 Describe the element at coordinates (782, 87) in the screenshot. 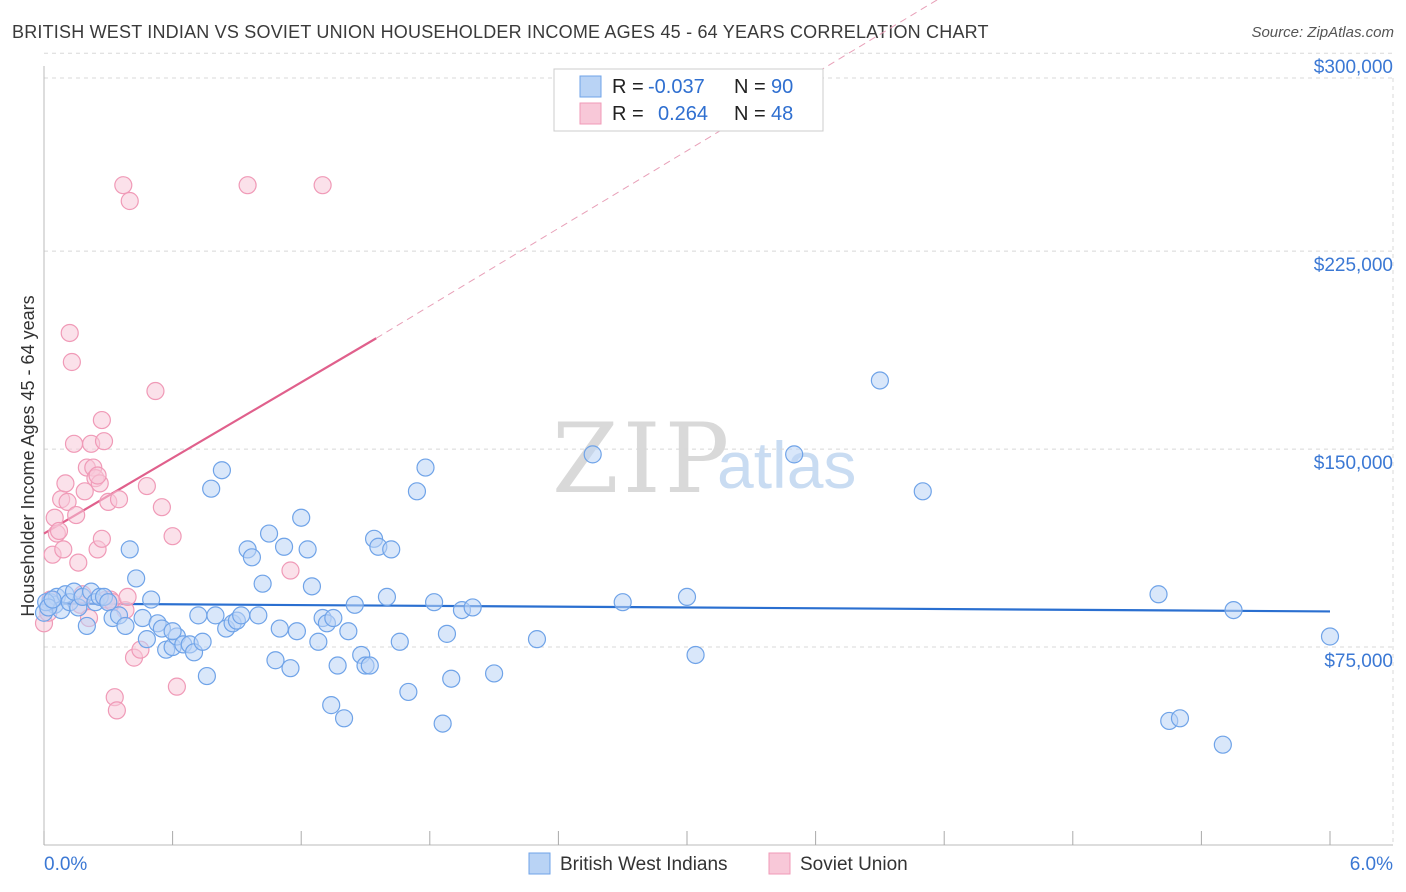

I see `legend-n-value-1: 90` at that location.